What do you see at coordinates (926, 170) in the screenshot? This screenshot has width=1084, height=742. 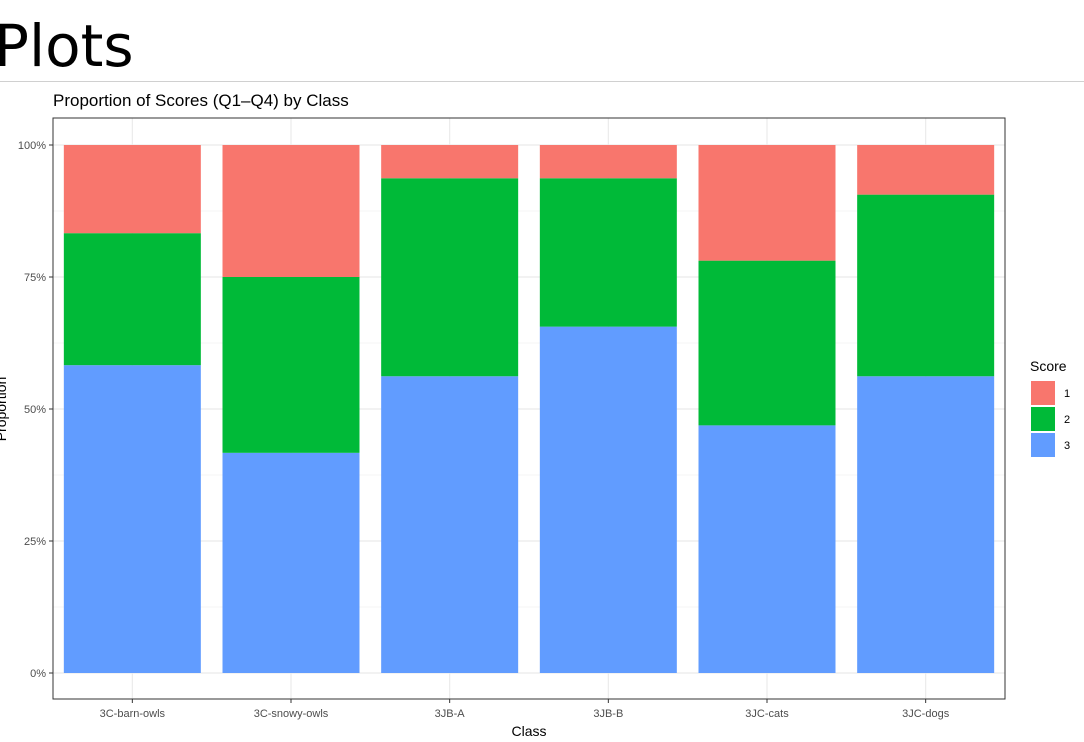 I see `bar-segment-score-1-3JC-dogs` at bounding box center [926, 170].